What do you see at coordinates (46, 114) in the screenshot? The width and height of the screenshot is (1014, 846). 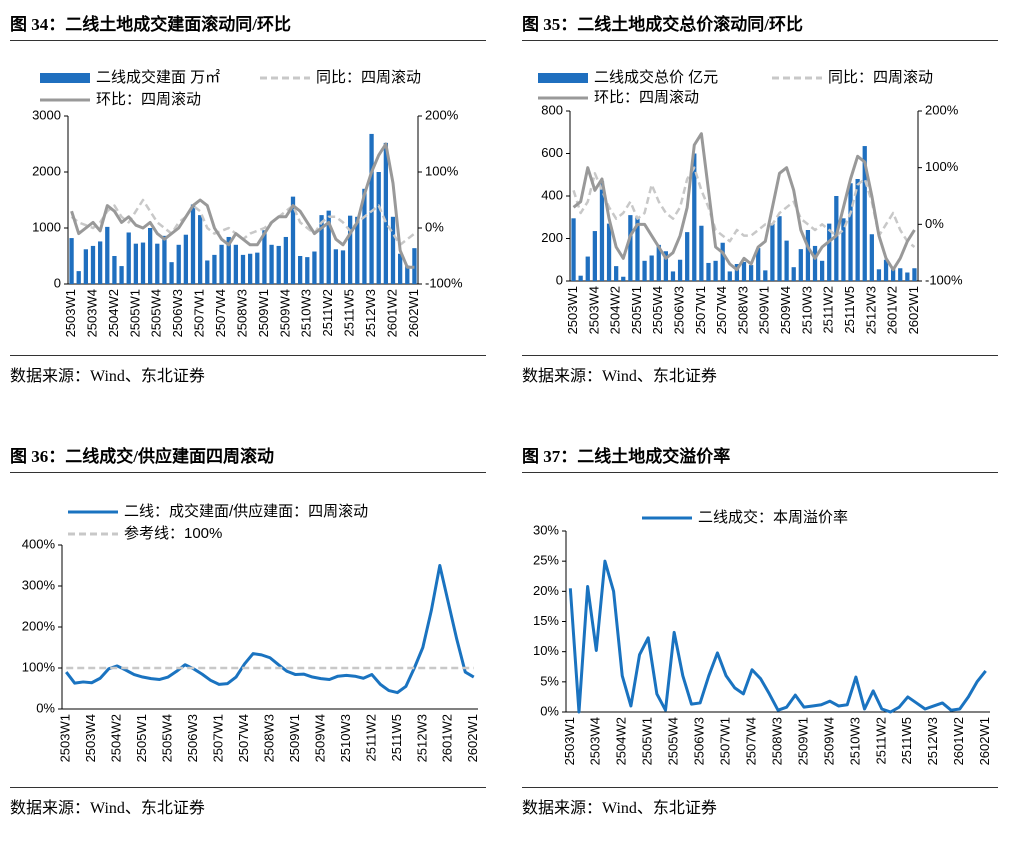 I see `y-tick-label: 3000` at bounding box center [46, 114].